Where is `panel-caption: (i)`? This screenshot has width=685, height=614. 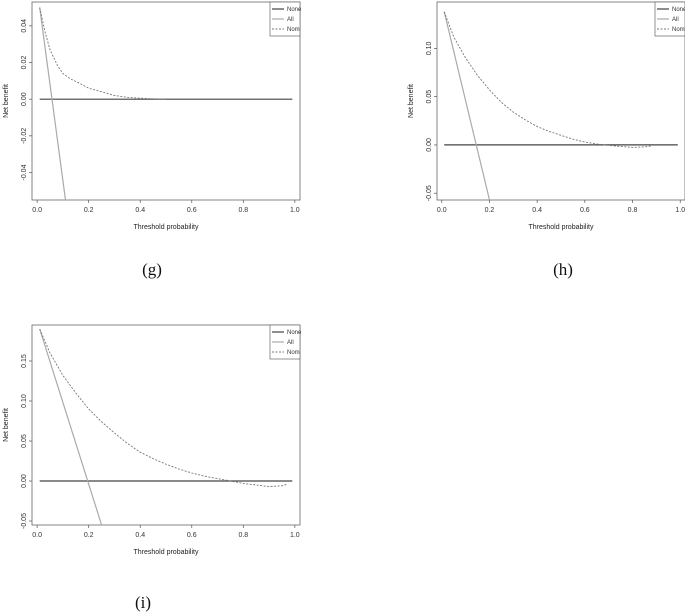 panel-caption: (i) is located at coordinates (143, 602).